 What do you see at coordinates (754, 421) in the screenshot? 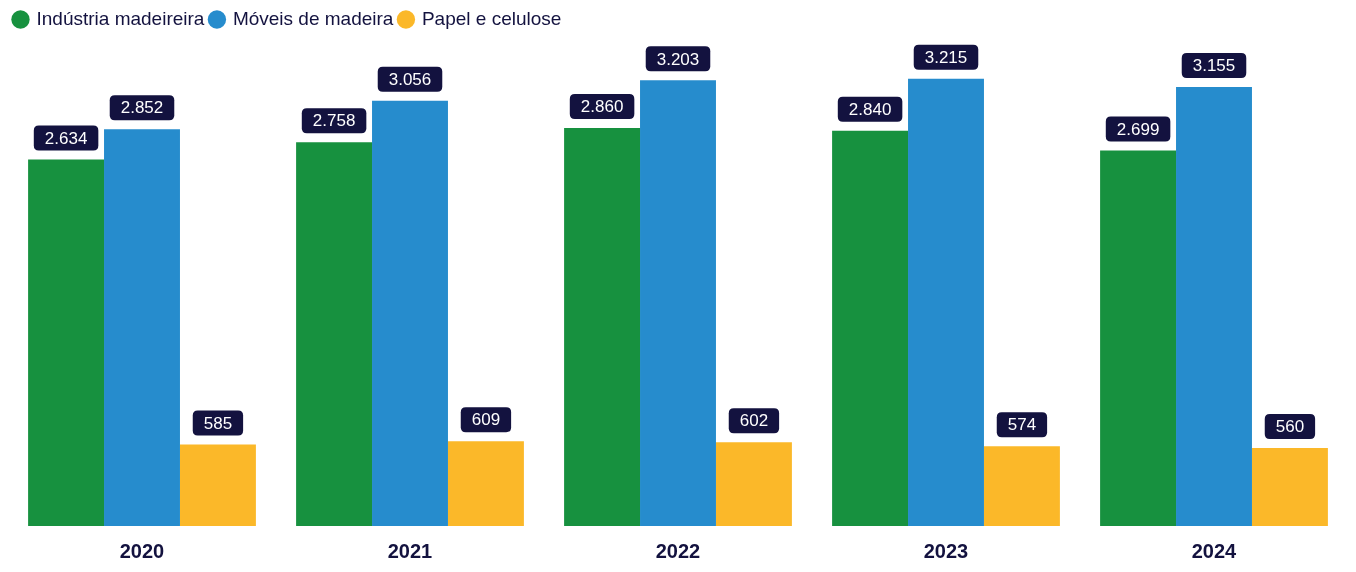
I see `data-label: 602` at bounding box center [754, 421].